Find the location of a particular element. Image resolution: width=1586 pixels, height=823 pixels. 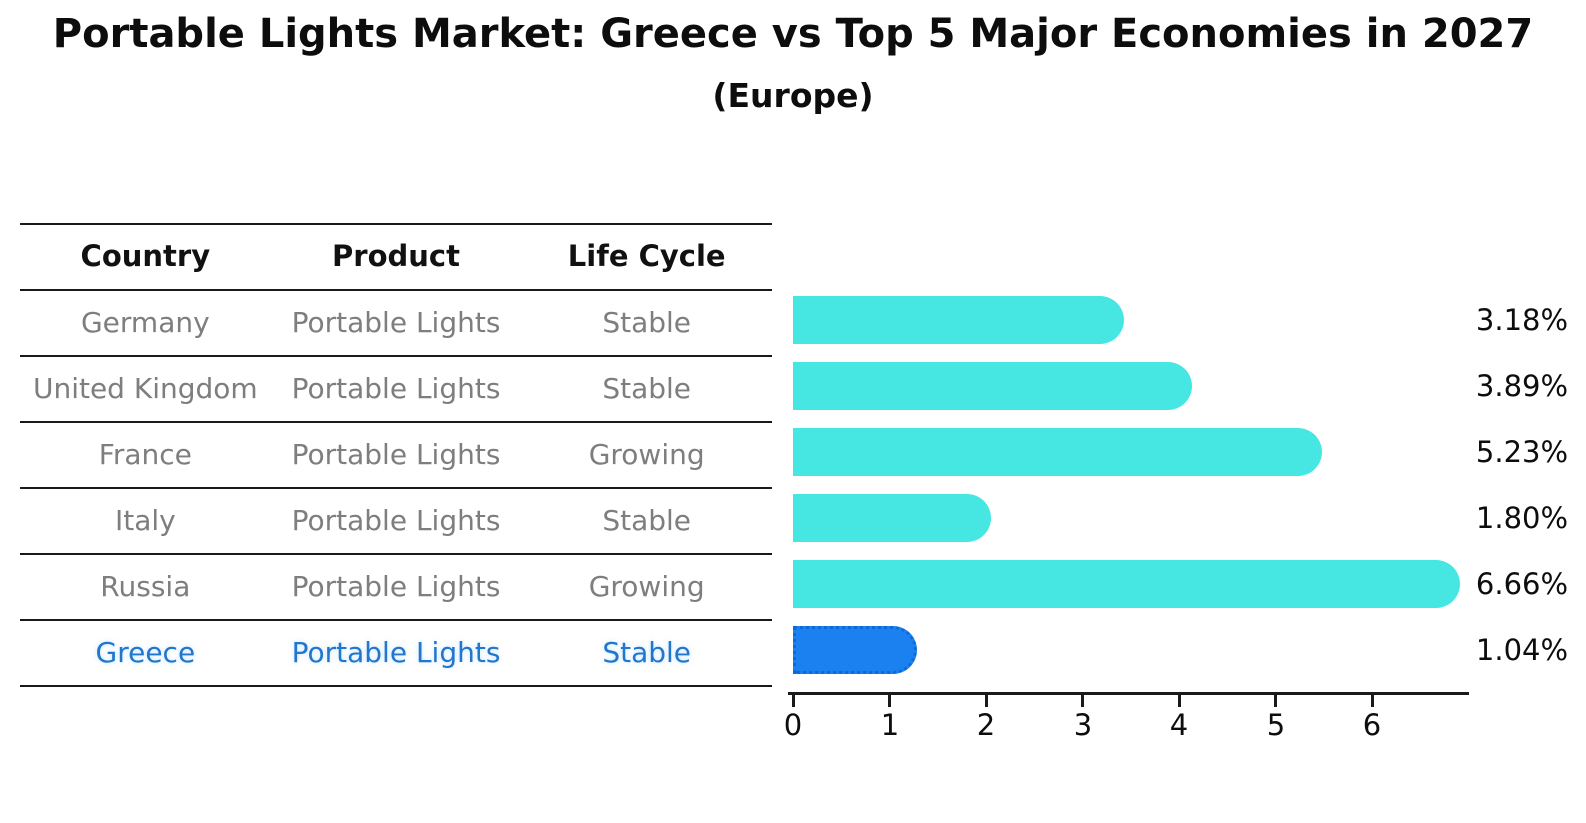

x-tick-label: 4 is located at coordinates (1179, 725).